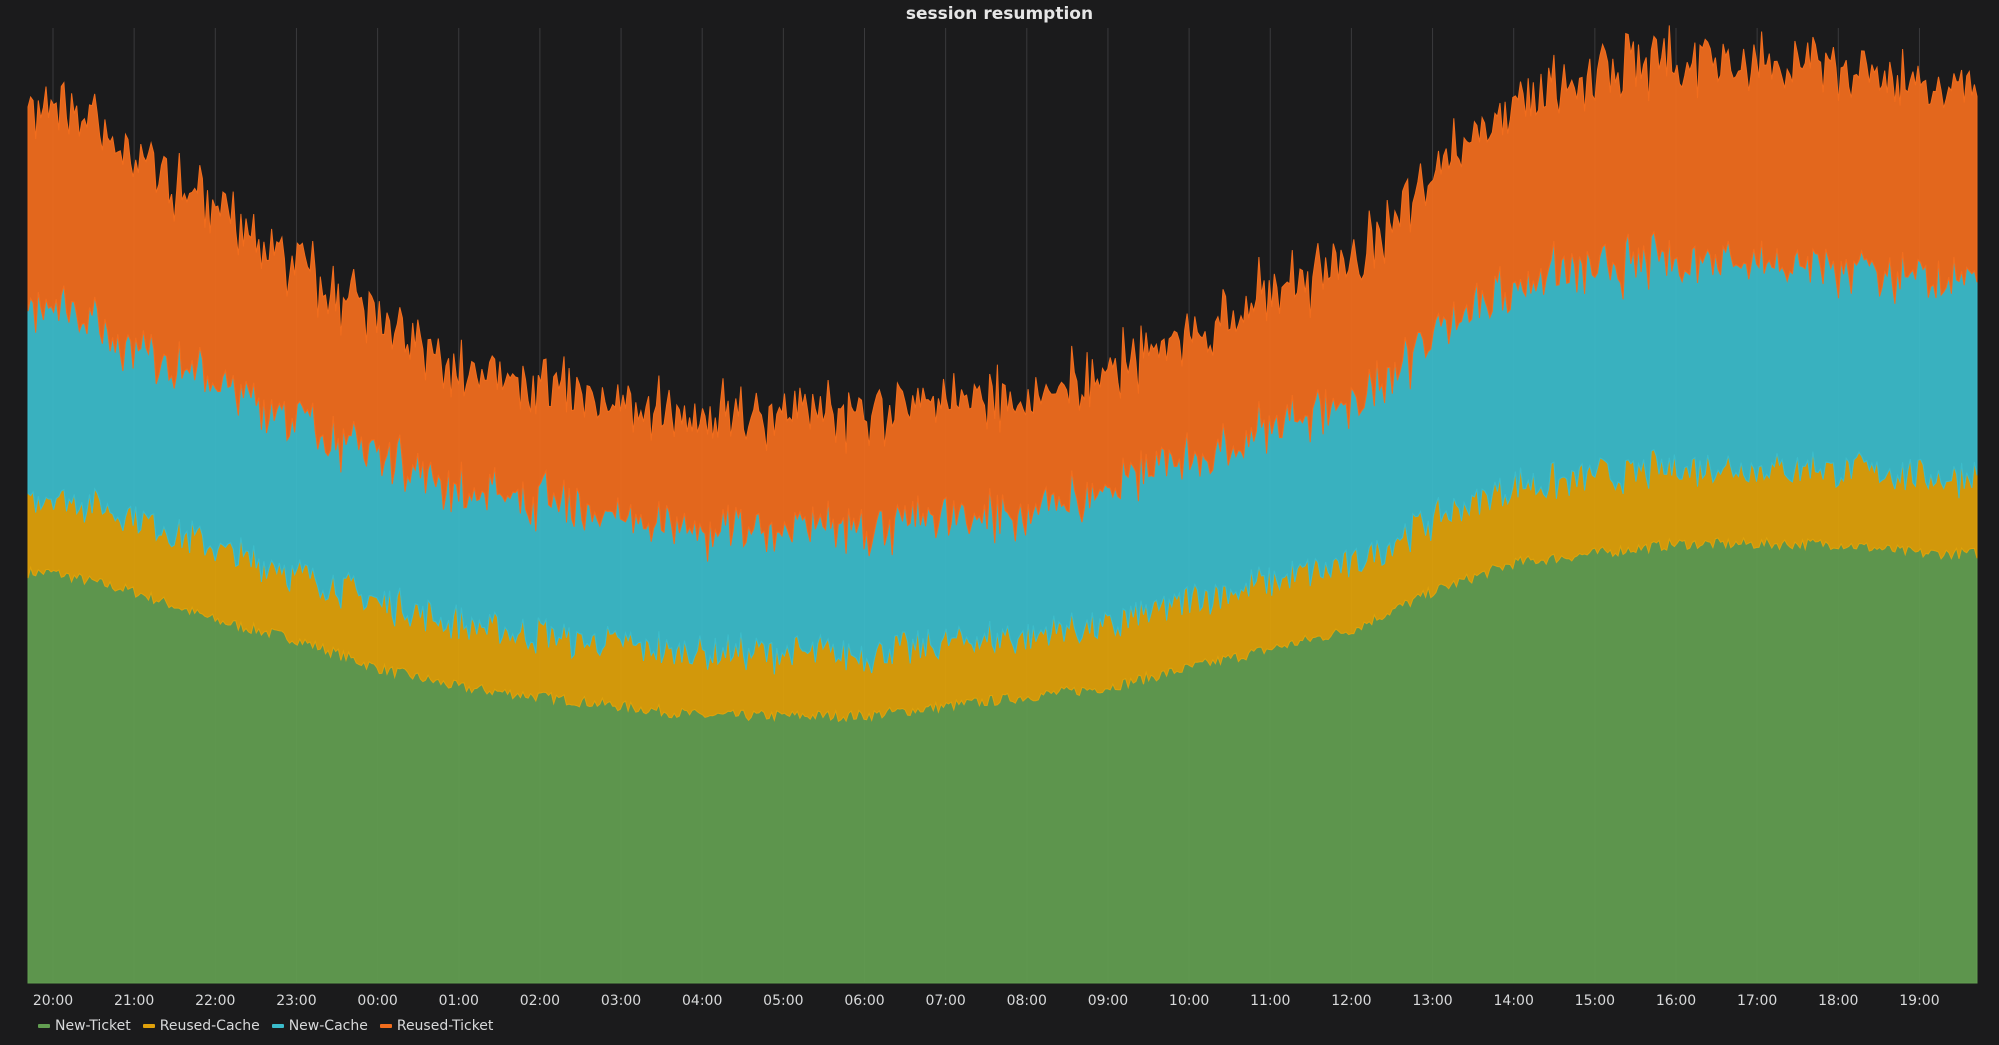 The height and width of the screenshot is (1045, 1999). I want to click on x-tick-label: 20:00, so click(53, 1001).